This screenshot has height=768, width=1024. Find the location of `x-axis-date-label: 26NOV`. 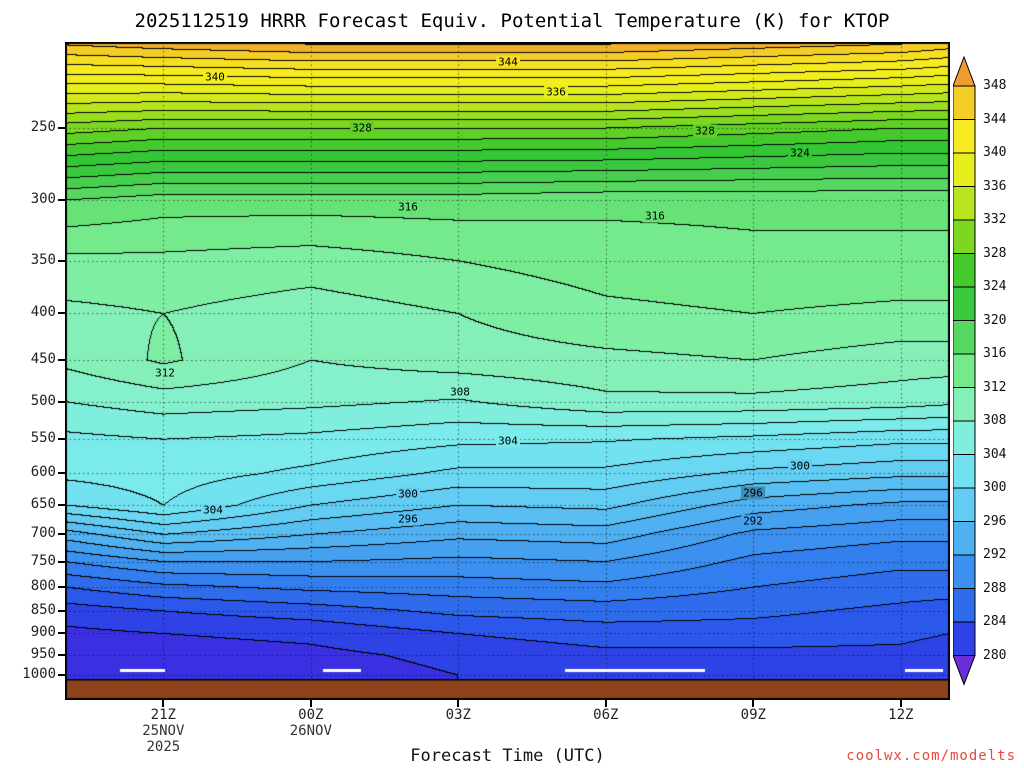

x-axis-date-label: 26NOV is located at coordinates (310, 731).